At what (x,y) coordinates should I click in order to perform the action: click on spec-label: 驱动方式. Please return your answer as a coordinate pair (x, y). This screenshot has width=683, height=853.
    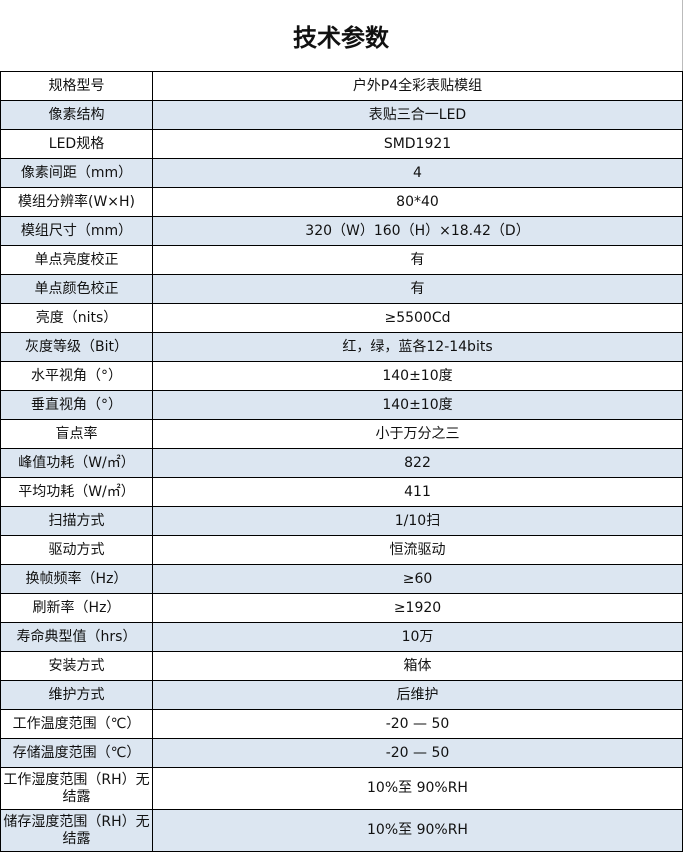
    Looking at the image, I should click on (76, 550).